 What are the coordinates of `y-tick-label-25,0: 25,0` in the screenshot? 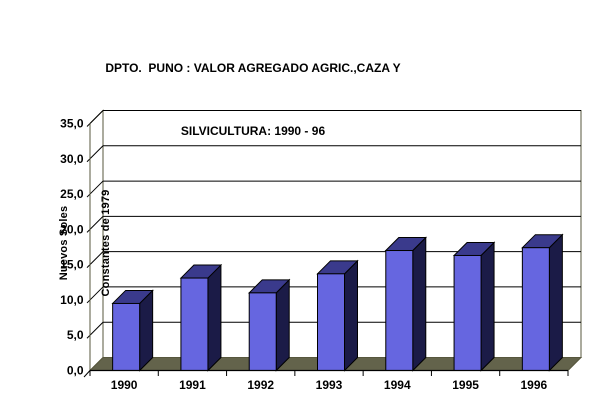 It's located at (72, 194).